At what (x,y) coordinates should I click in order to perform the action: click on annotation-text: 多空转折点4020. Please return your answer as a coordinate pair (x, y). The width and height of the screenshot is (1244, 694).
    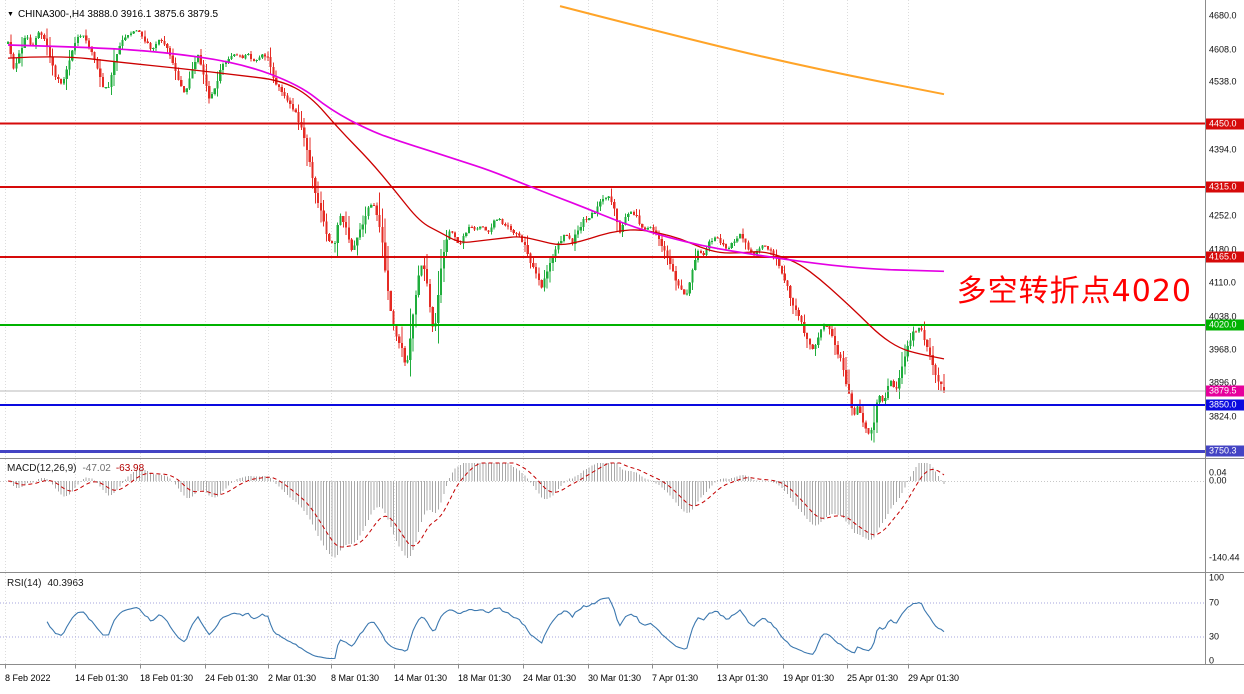
    Looking at the image, I should click on (1074, 291).